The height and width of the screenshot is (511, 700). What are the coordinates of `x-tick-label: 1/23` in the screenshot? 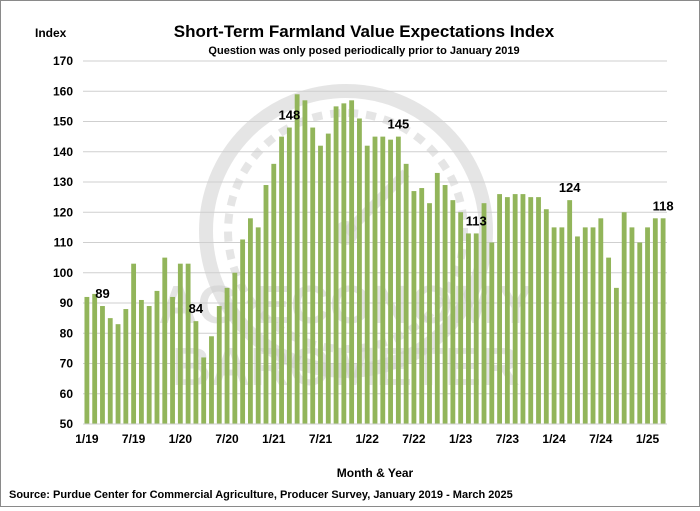 It's located at (461, 439).